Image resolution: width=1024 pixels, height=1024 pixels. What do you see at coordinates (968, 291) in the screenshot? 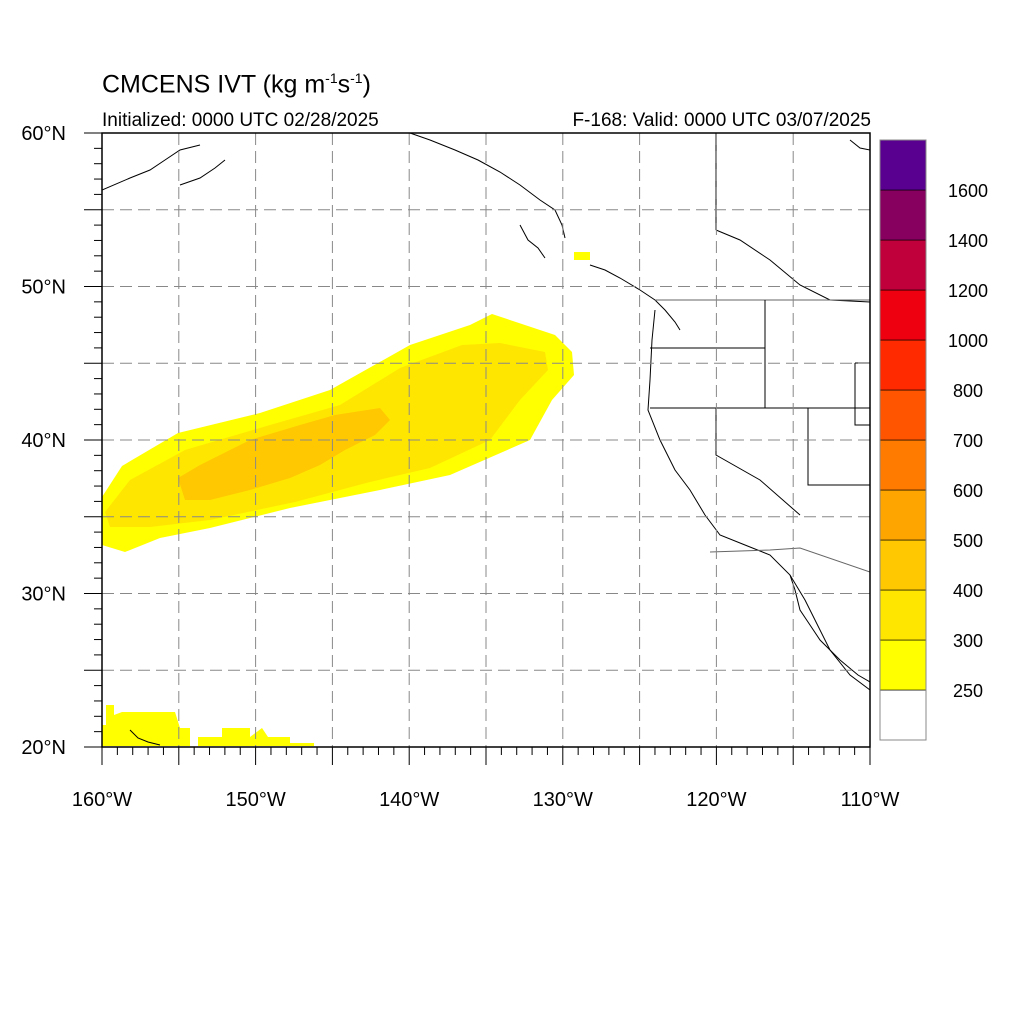
I see `colorbar-label: 1200` at bounding box center [968, 291].